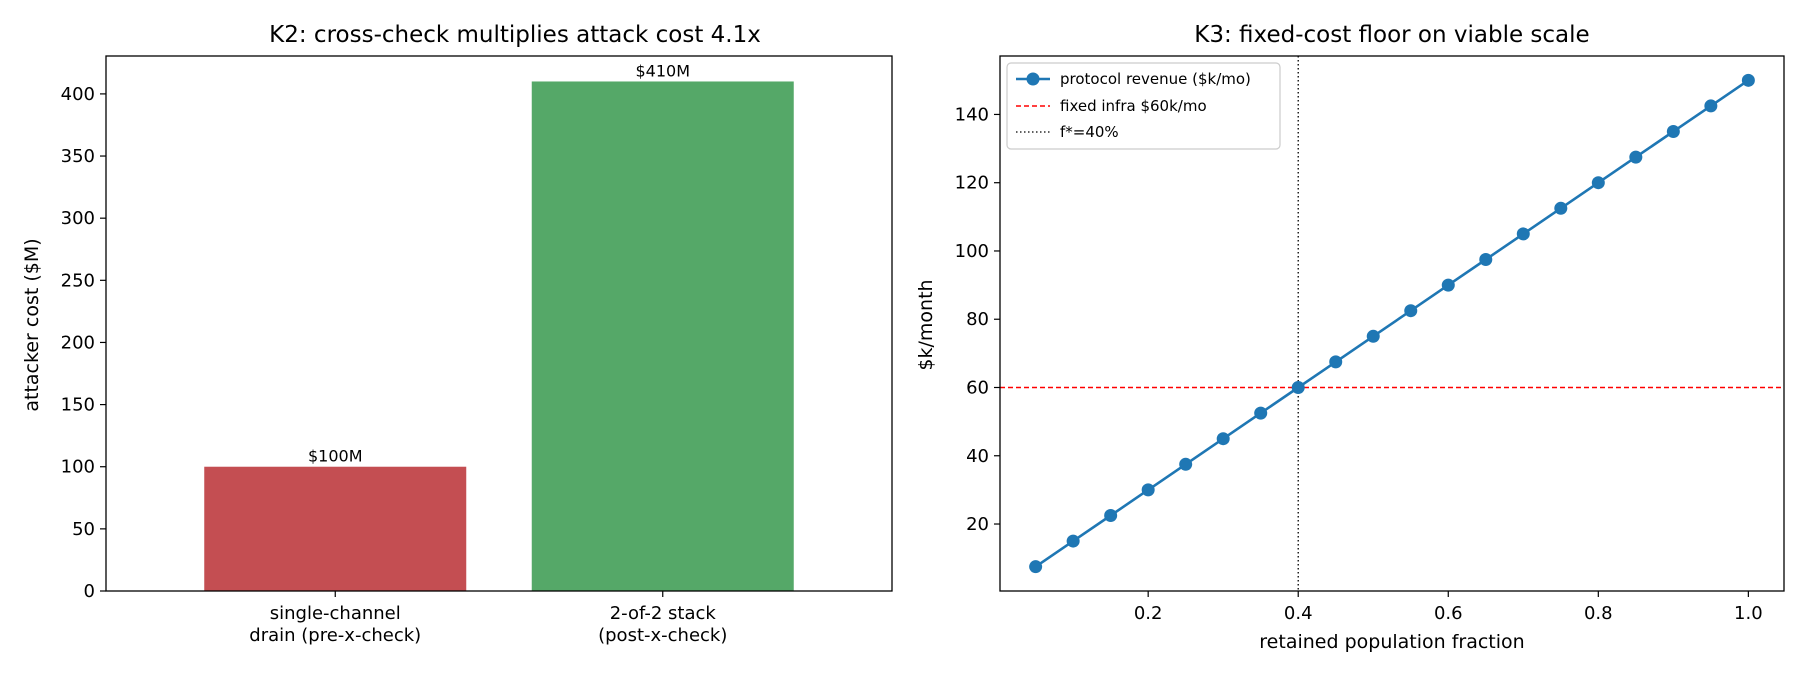  What do you see at coordinates (78, 94) in the screenshot?
I see `k2-y-tick-label-400: 400` at bounding box center [78, 94].